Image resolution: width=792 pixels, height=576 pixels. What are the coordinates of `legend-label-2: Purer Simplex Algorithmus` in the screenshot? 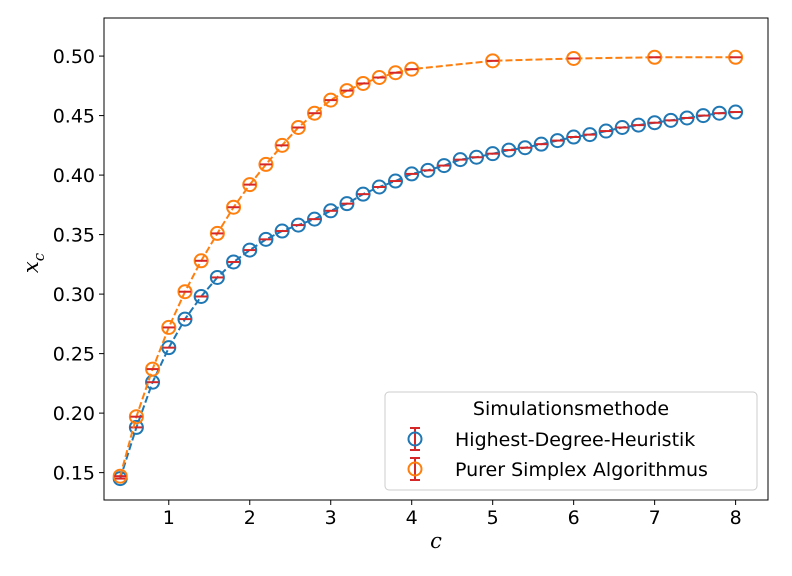 It's located at (581, 470).